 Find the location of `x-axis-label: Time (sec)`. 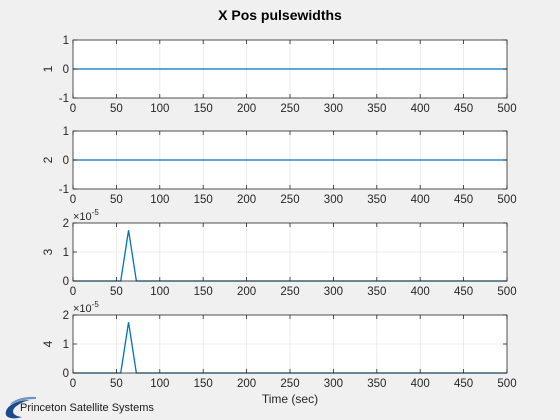

x-axis-label: Time (sec) is located at coordinates (290, 399).